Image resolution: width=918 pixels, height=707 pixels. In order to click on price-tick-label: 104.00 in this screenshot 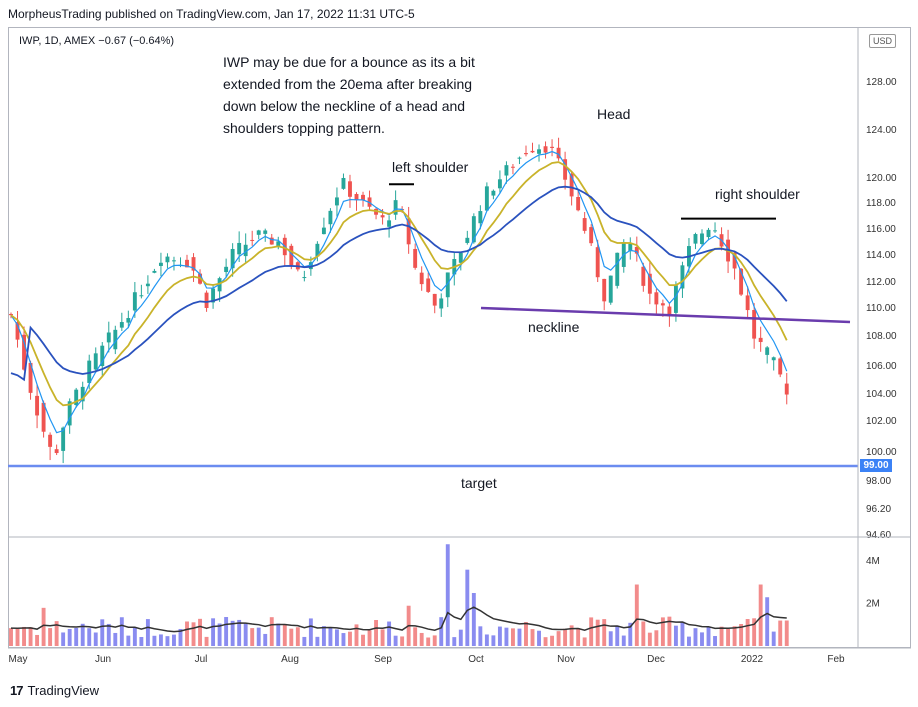, I will do `click(881, 394)`.